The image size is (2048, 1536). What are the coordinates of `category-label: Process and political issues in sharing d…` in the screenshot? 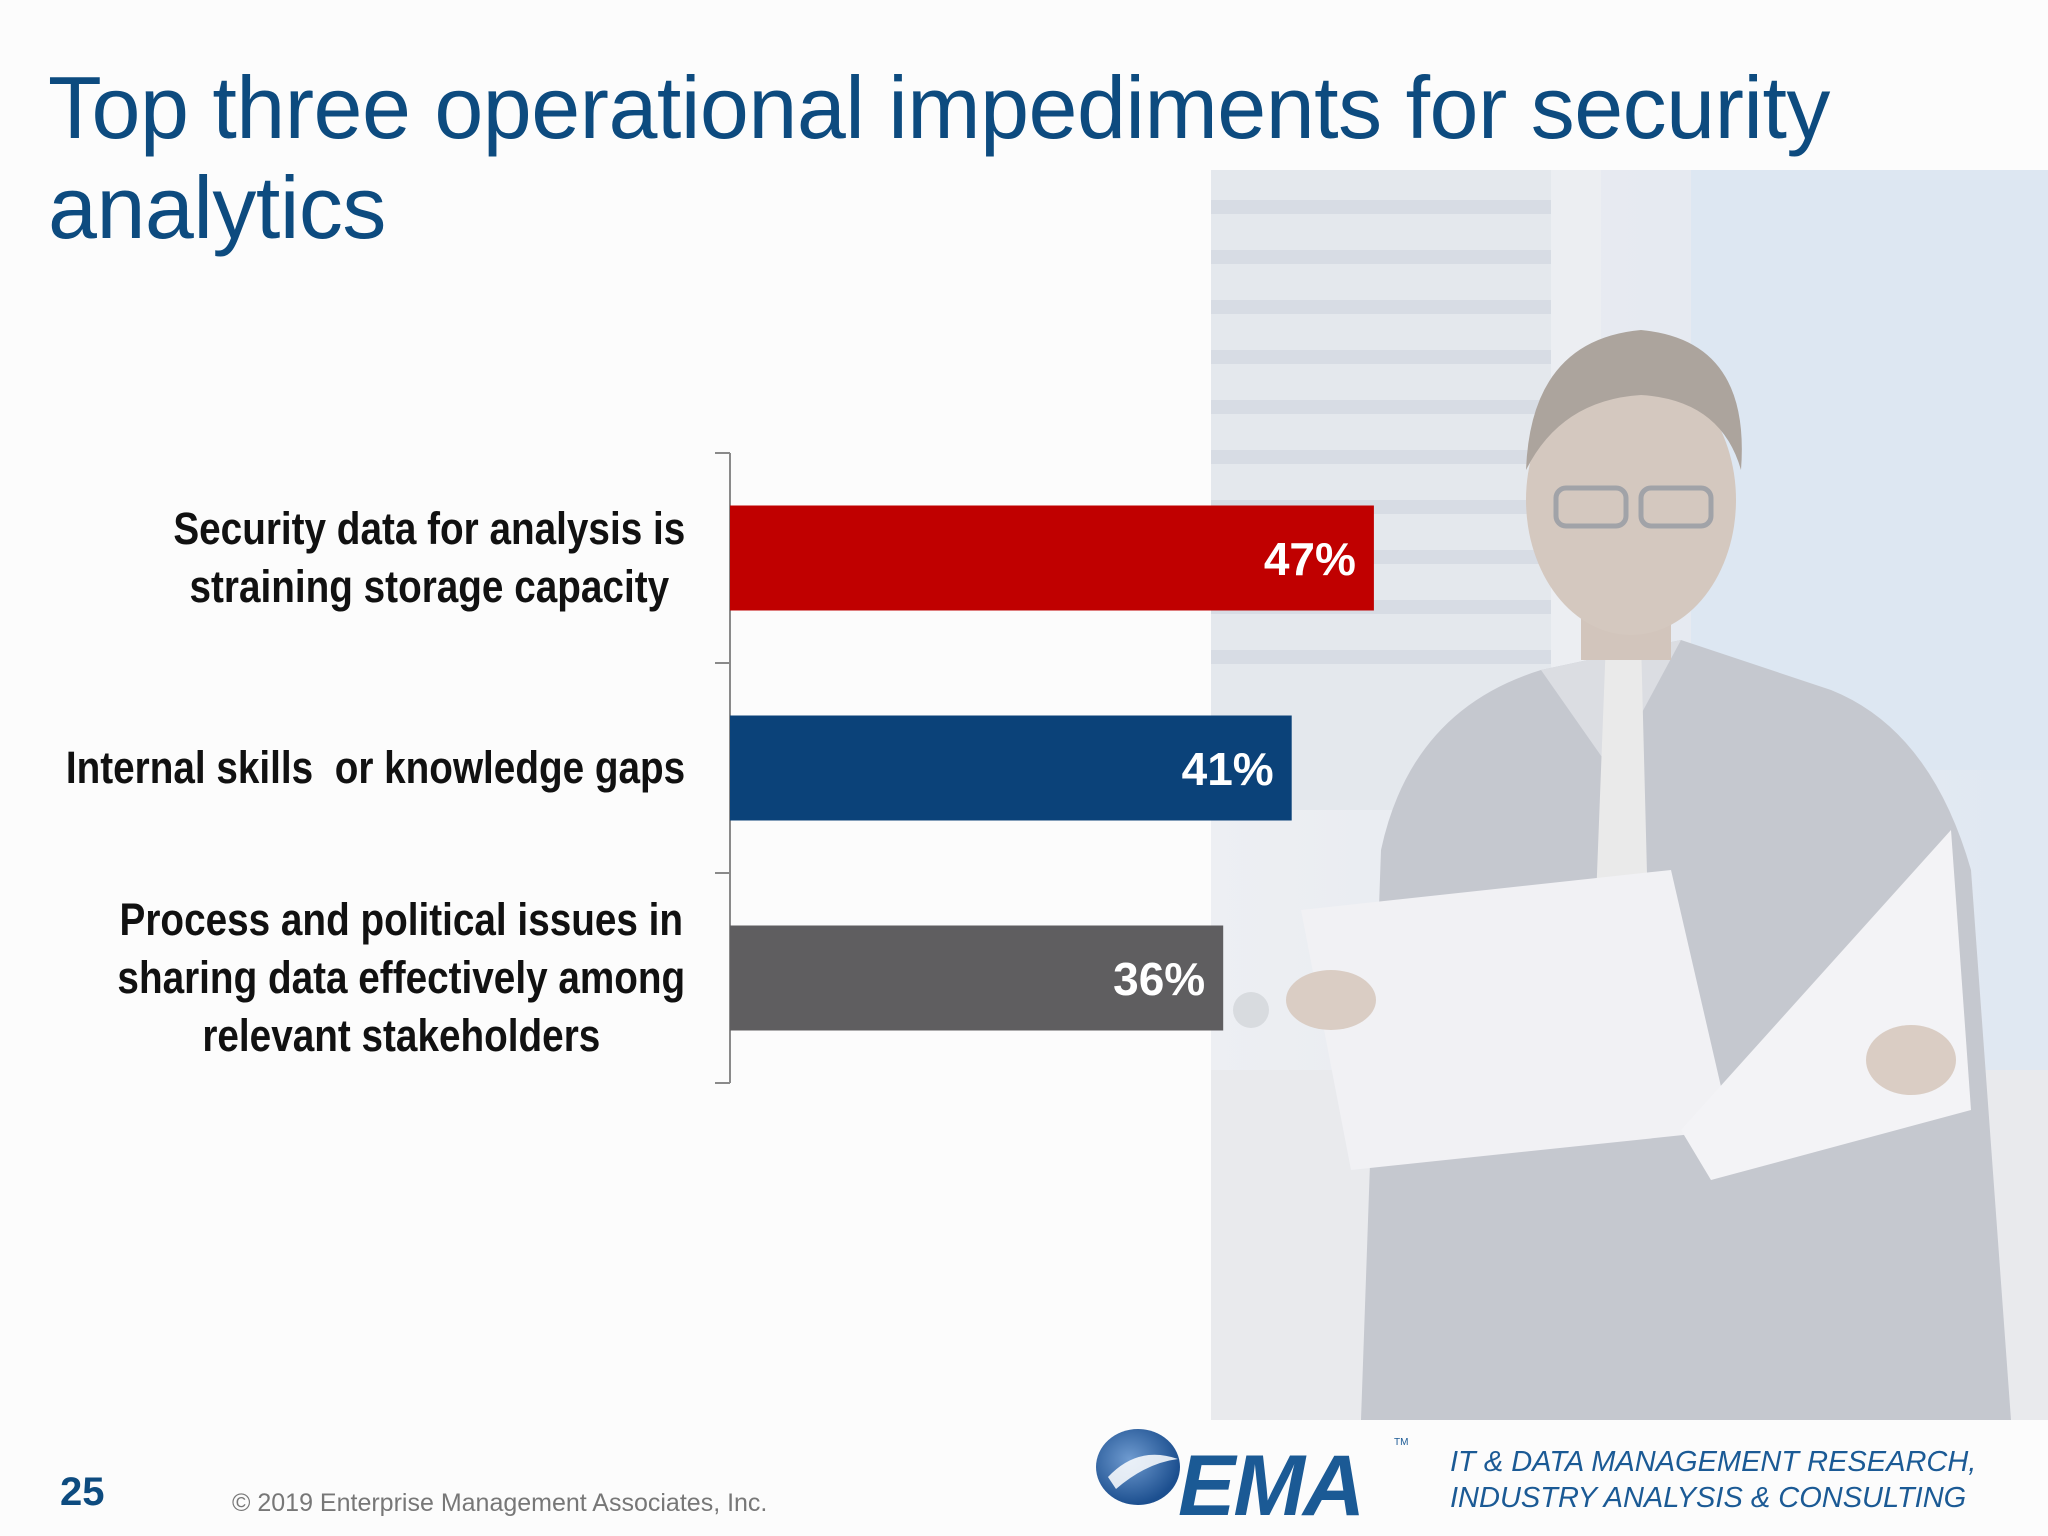 It's located at (401, 978).